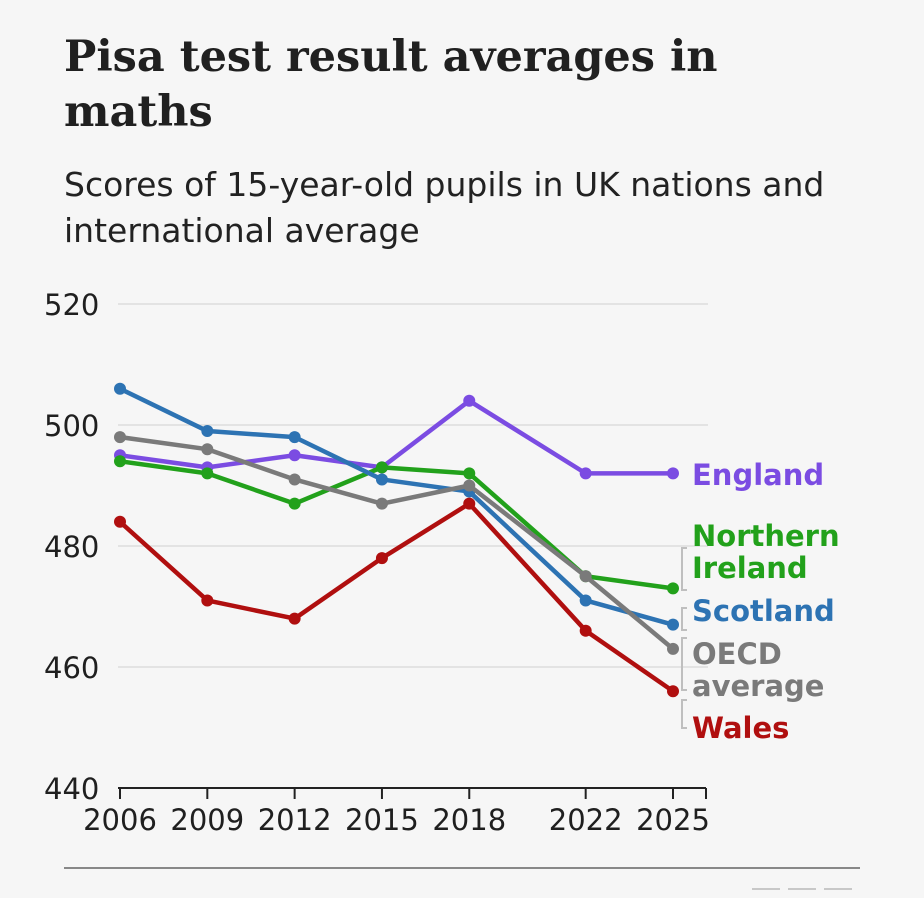 The image size is (924, 898). Describe the element at coordinates (381, 467) in the screenshot. I see `point-northern-ireland-2015` at that location.